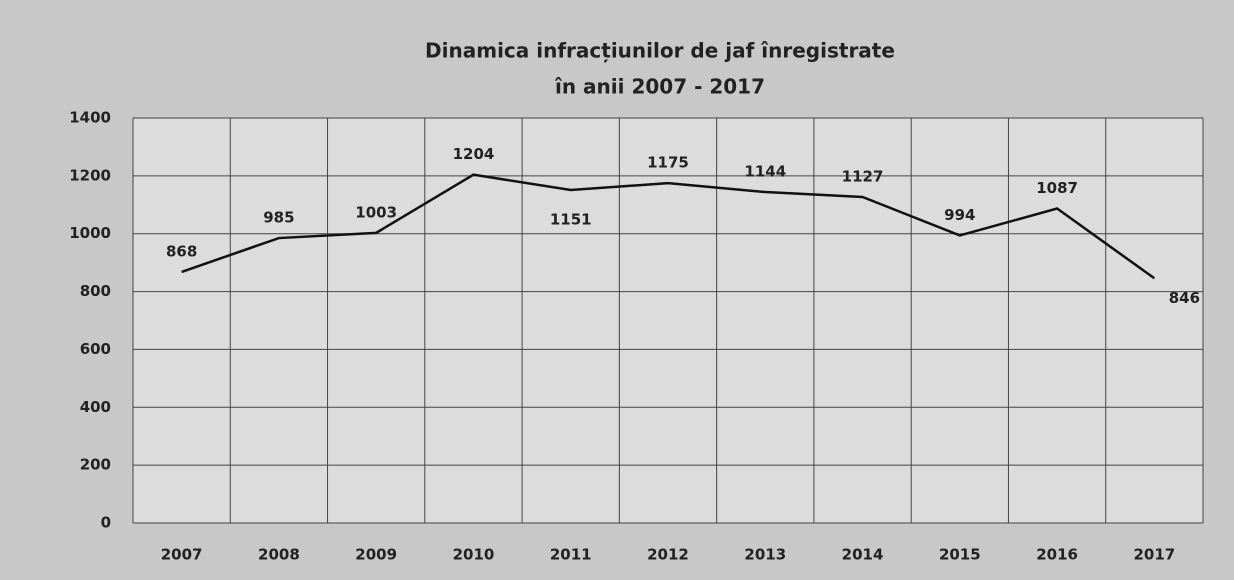 This screenshot has height=580, width=1234. What do you see at coordinates (474, 154) in the screenshot?
I see `data-label: 1204` at bounding box center [474, 154].